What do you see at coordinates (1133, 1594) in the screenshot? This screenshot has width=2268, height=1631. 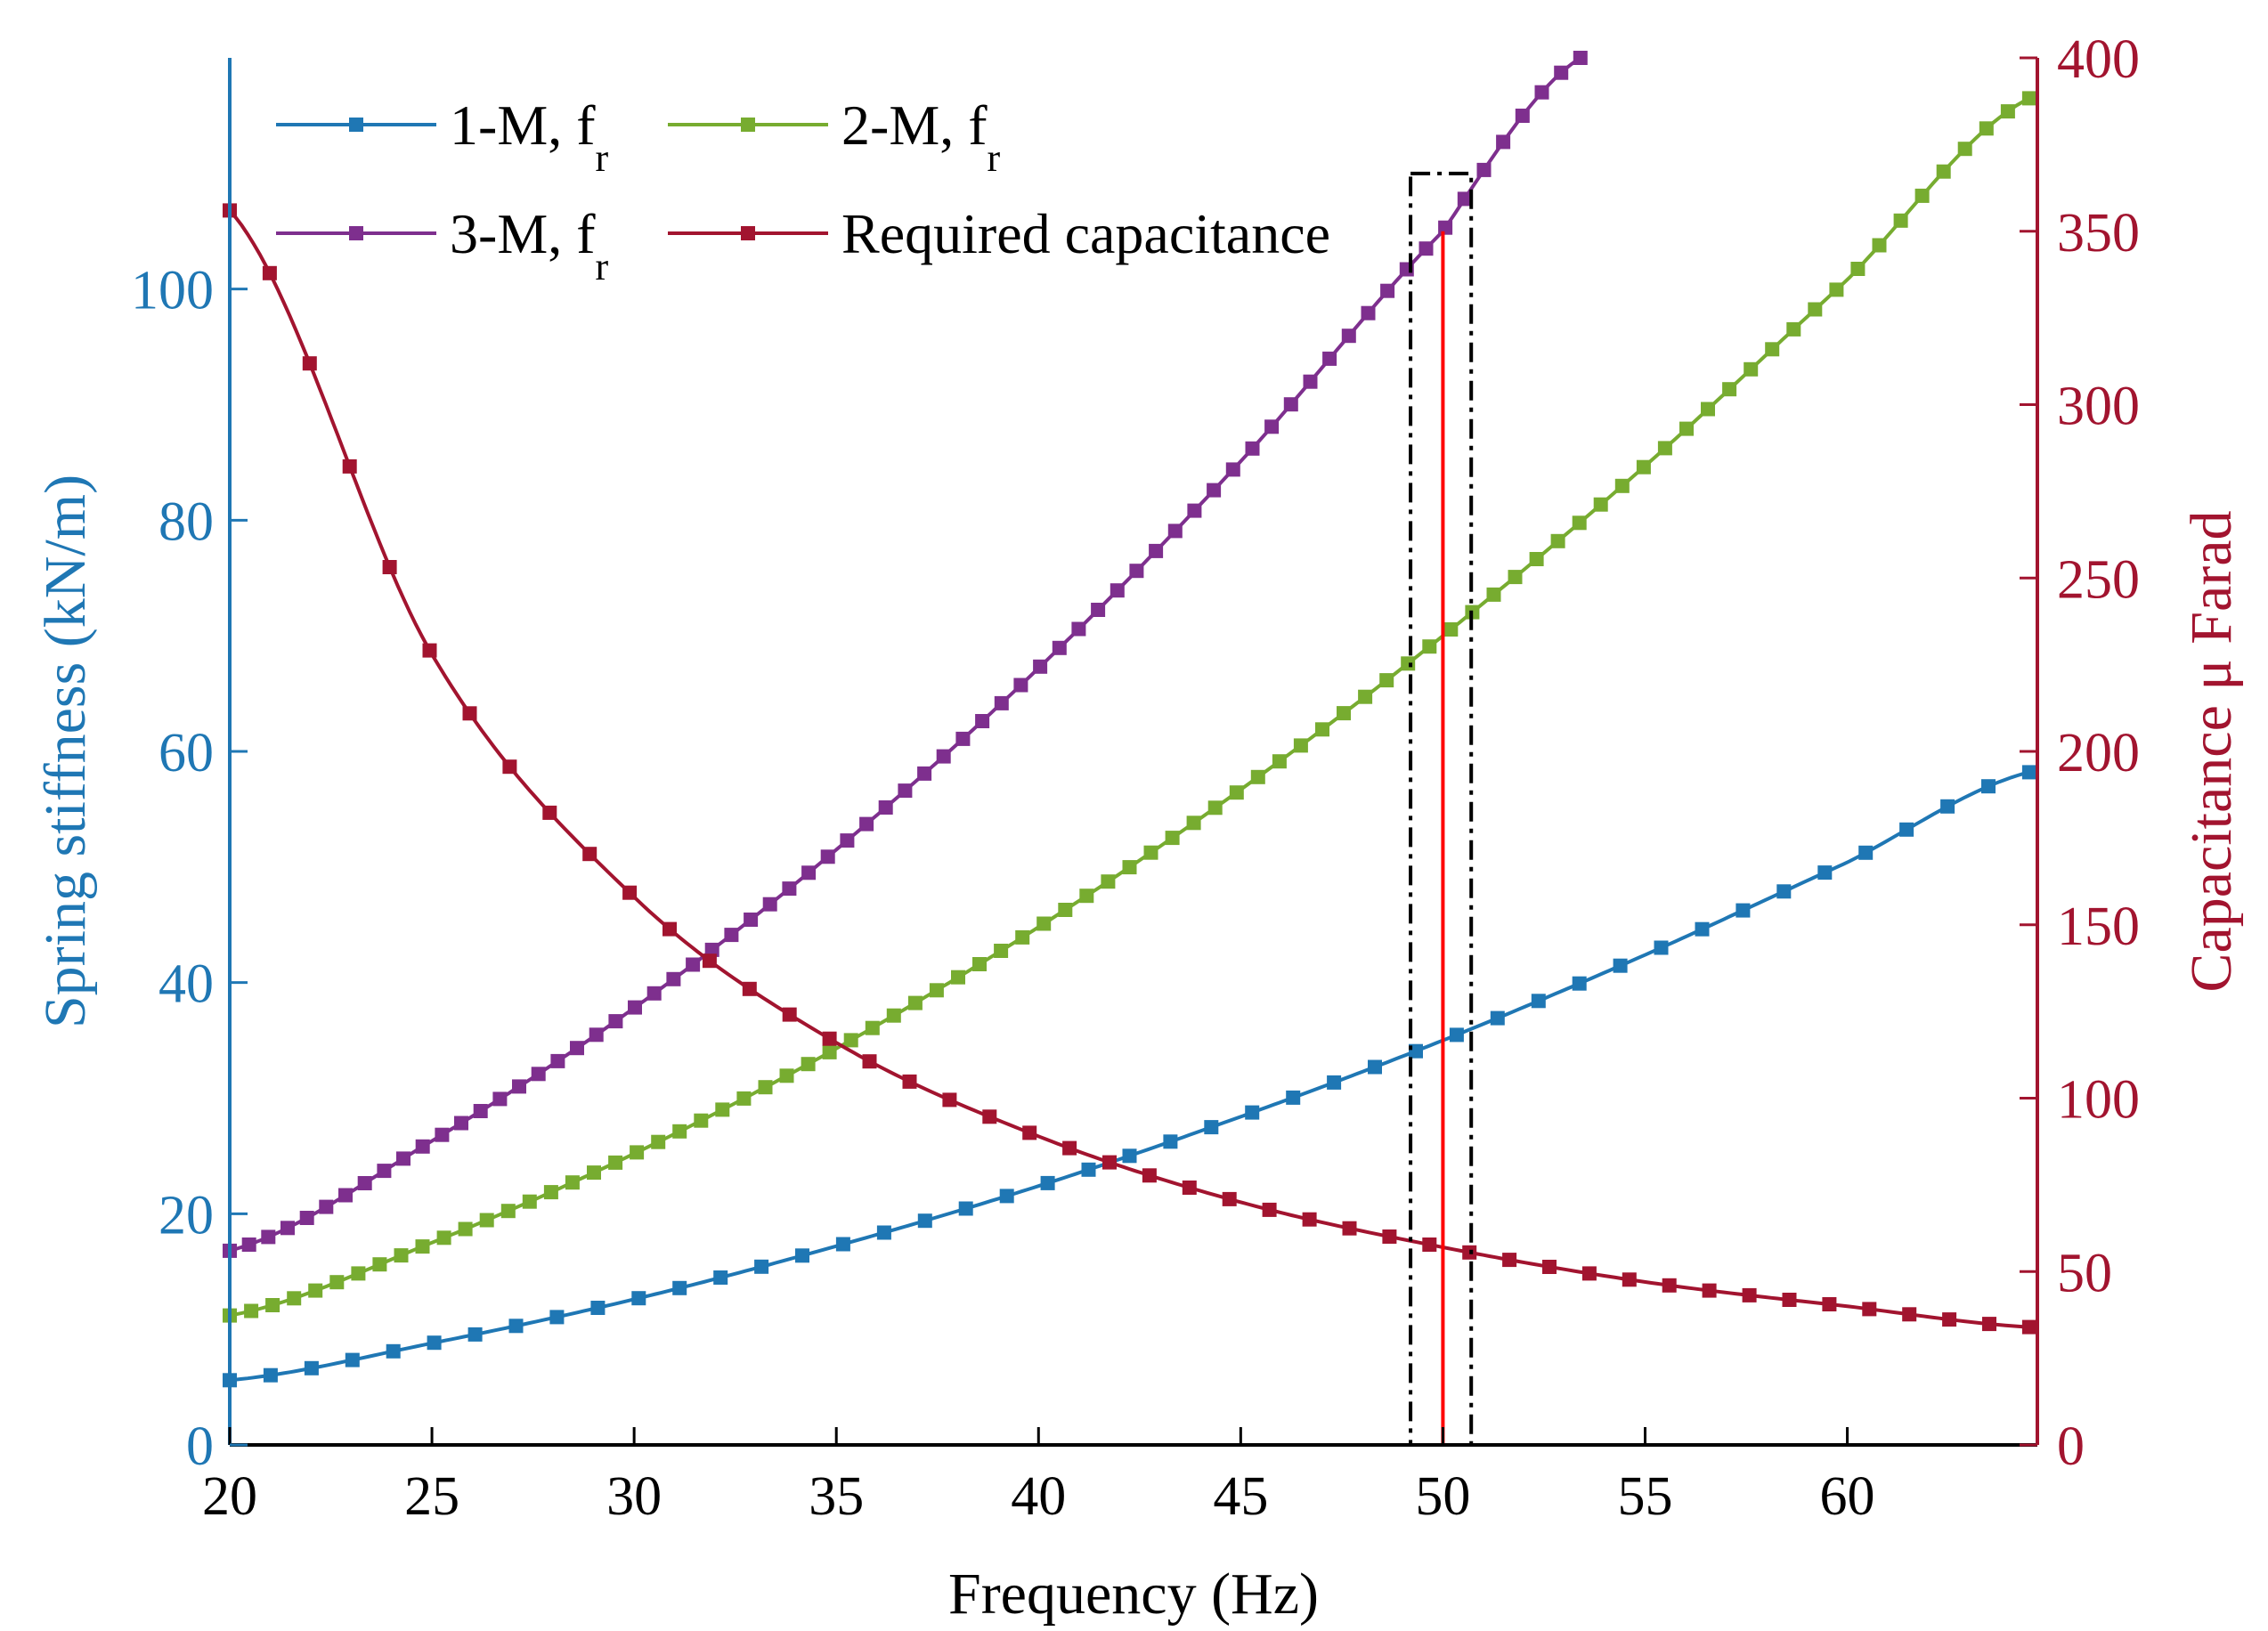 I see `x-axis-label: Frequency (Hz)` at bounding box center [1133, 1594].